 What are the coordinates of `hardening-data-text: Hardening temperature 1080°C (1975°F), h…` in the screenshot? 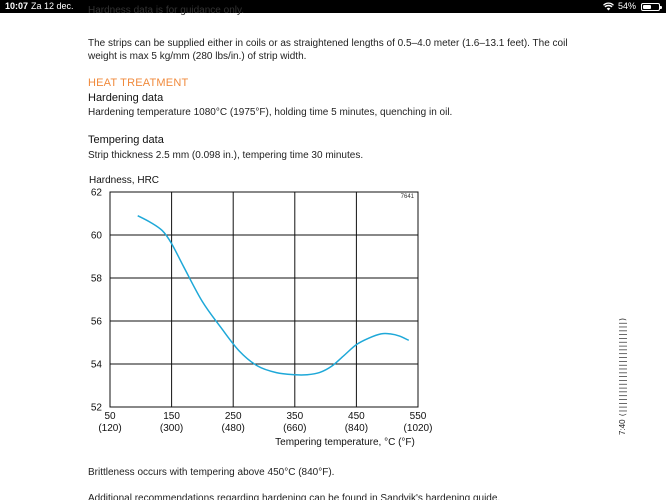 It's located at (270, 112).